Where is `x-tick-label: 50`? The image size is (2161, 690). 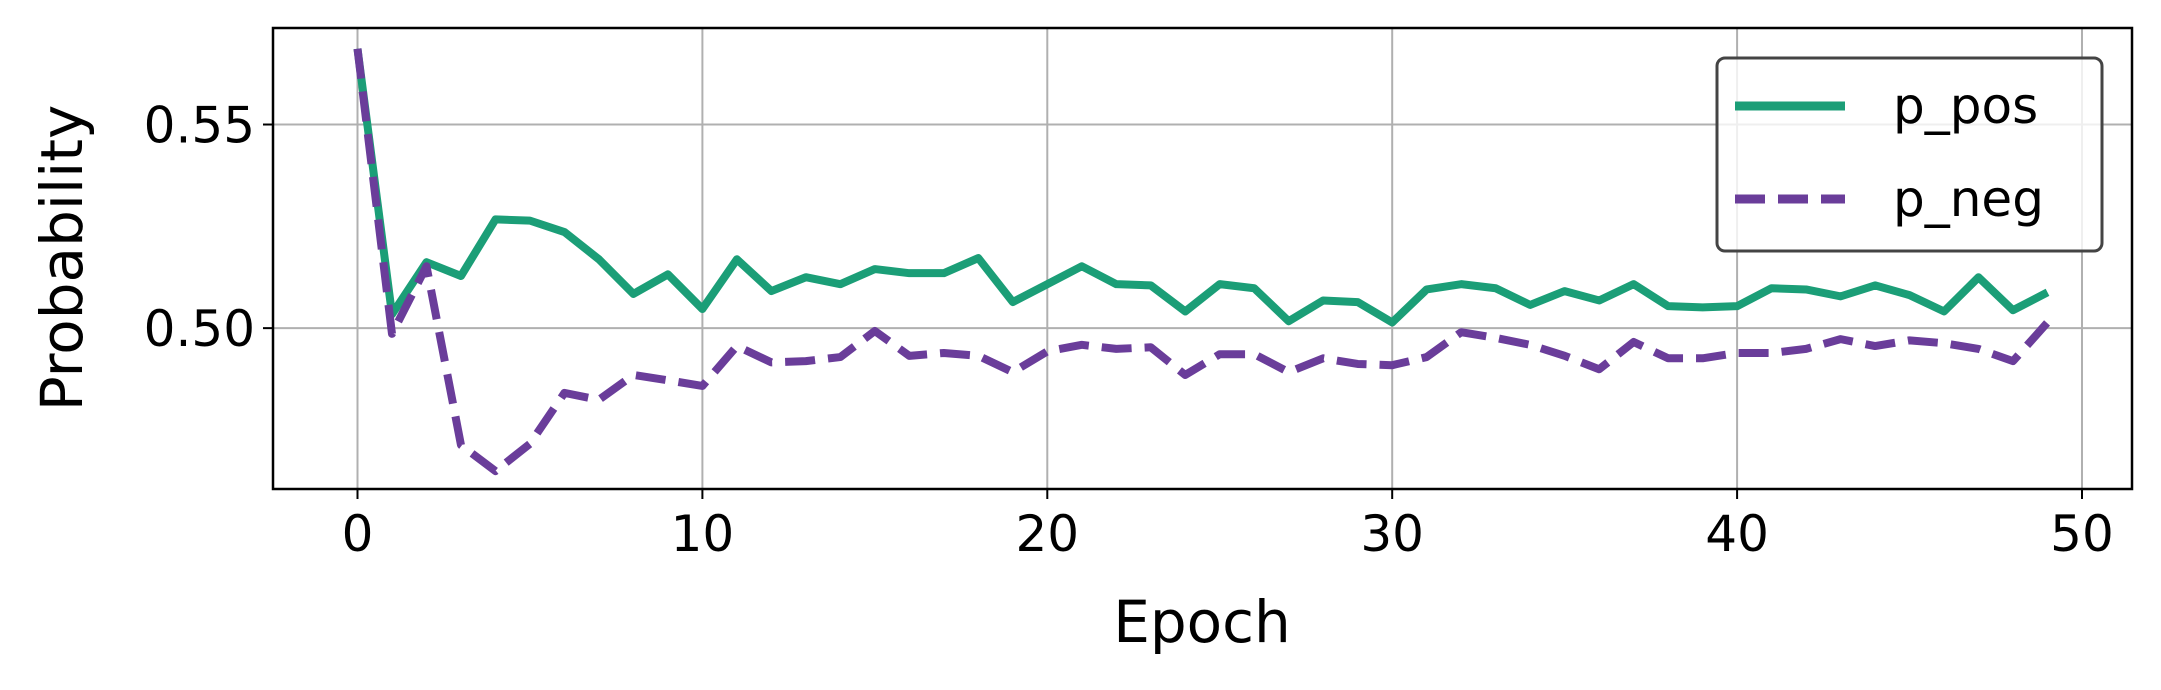
x-tick-label: 50 is located at coordinates (2082, 534).